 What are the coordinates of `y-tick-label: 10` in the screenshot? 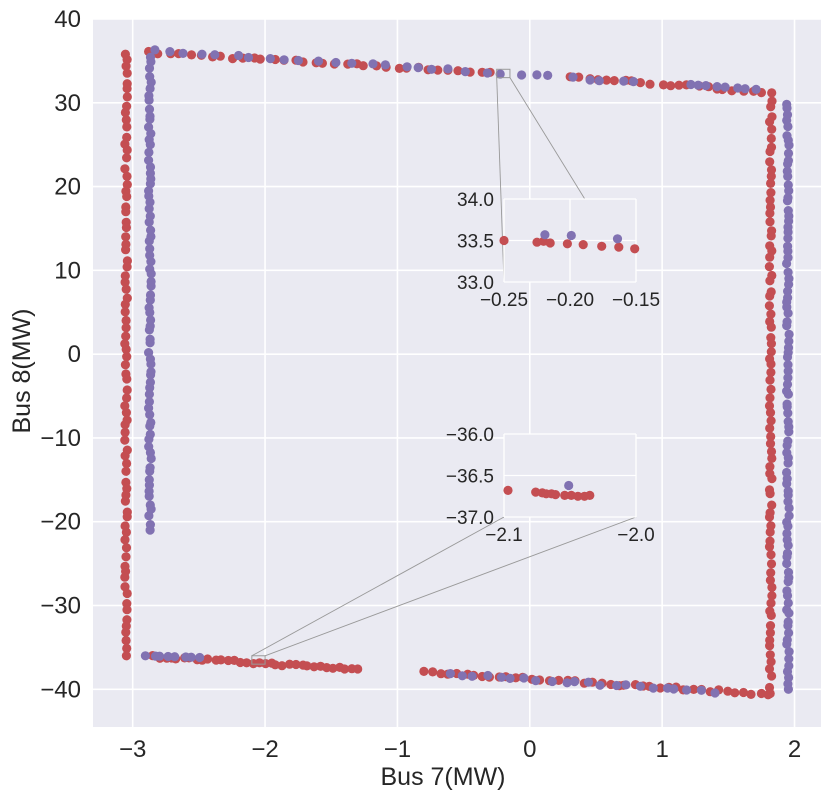 It's located at (67, 270).